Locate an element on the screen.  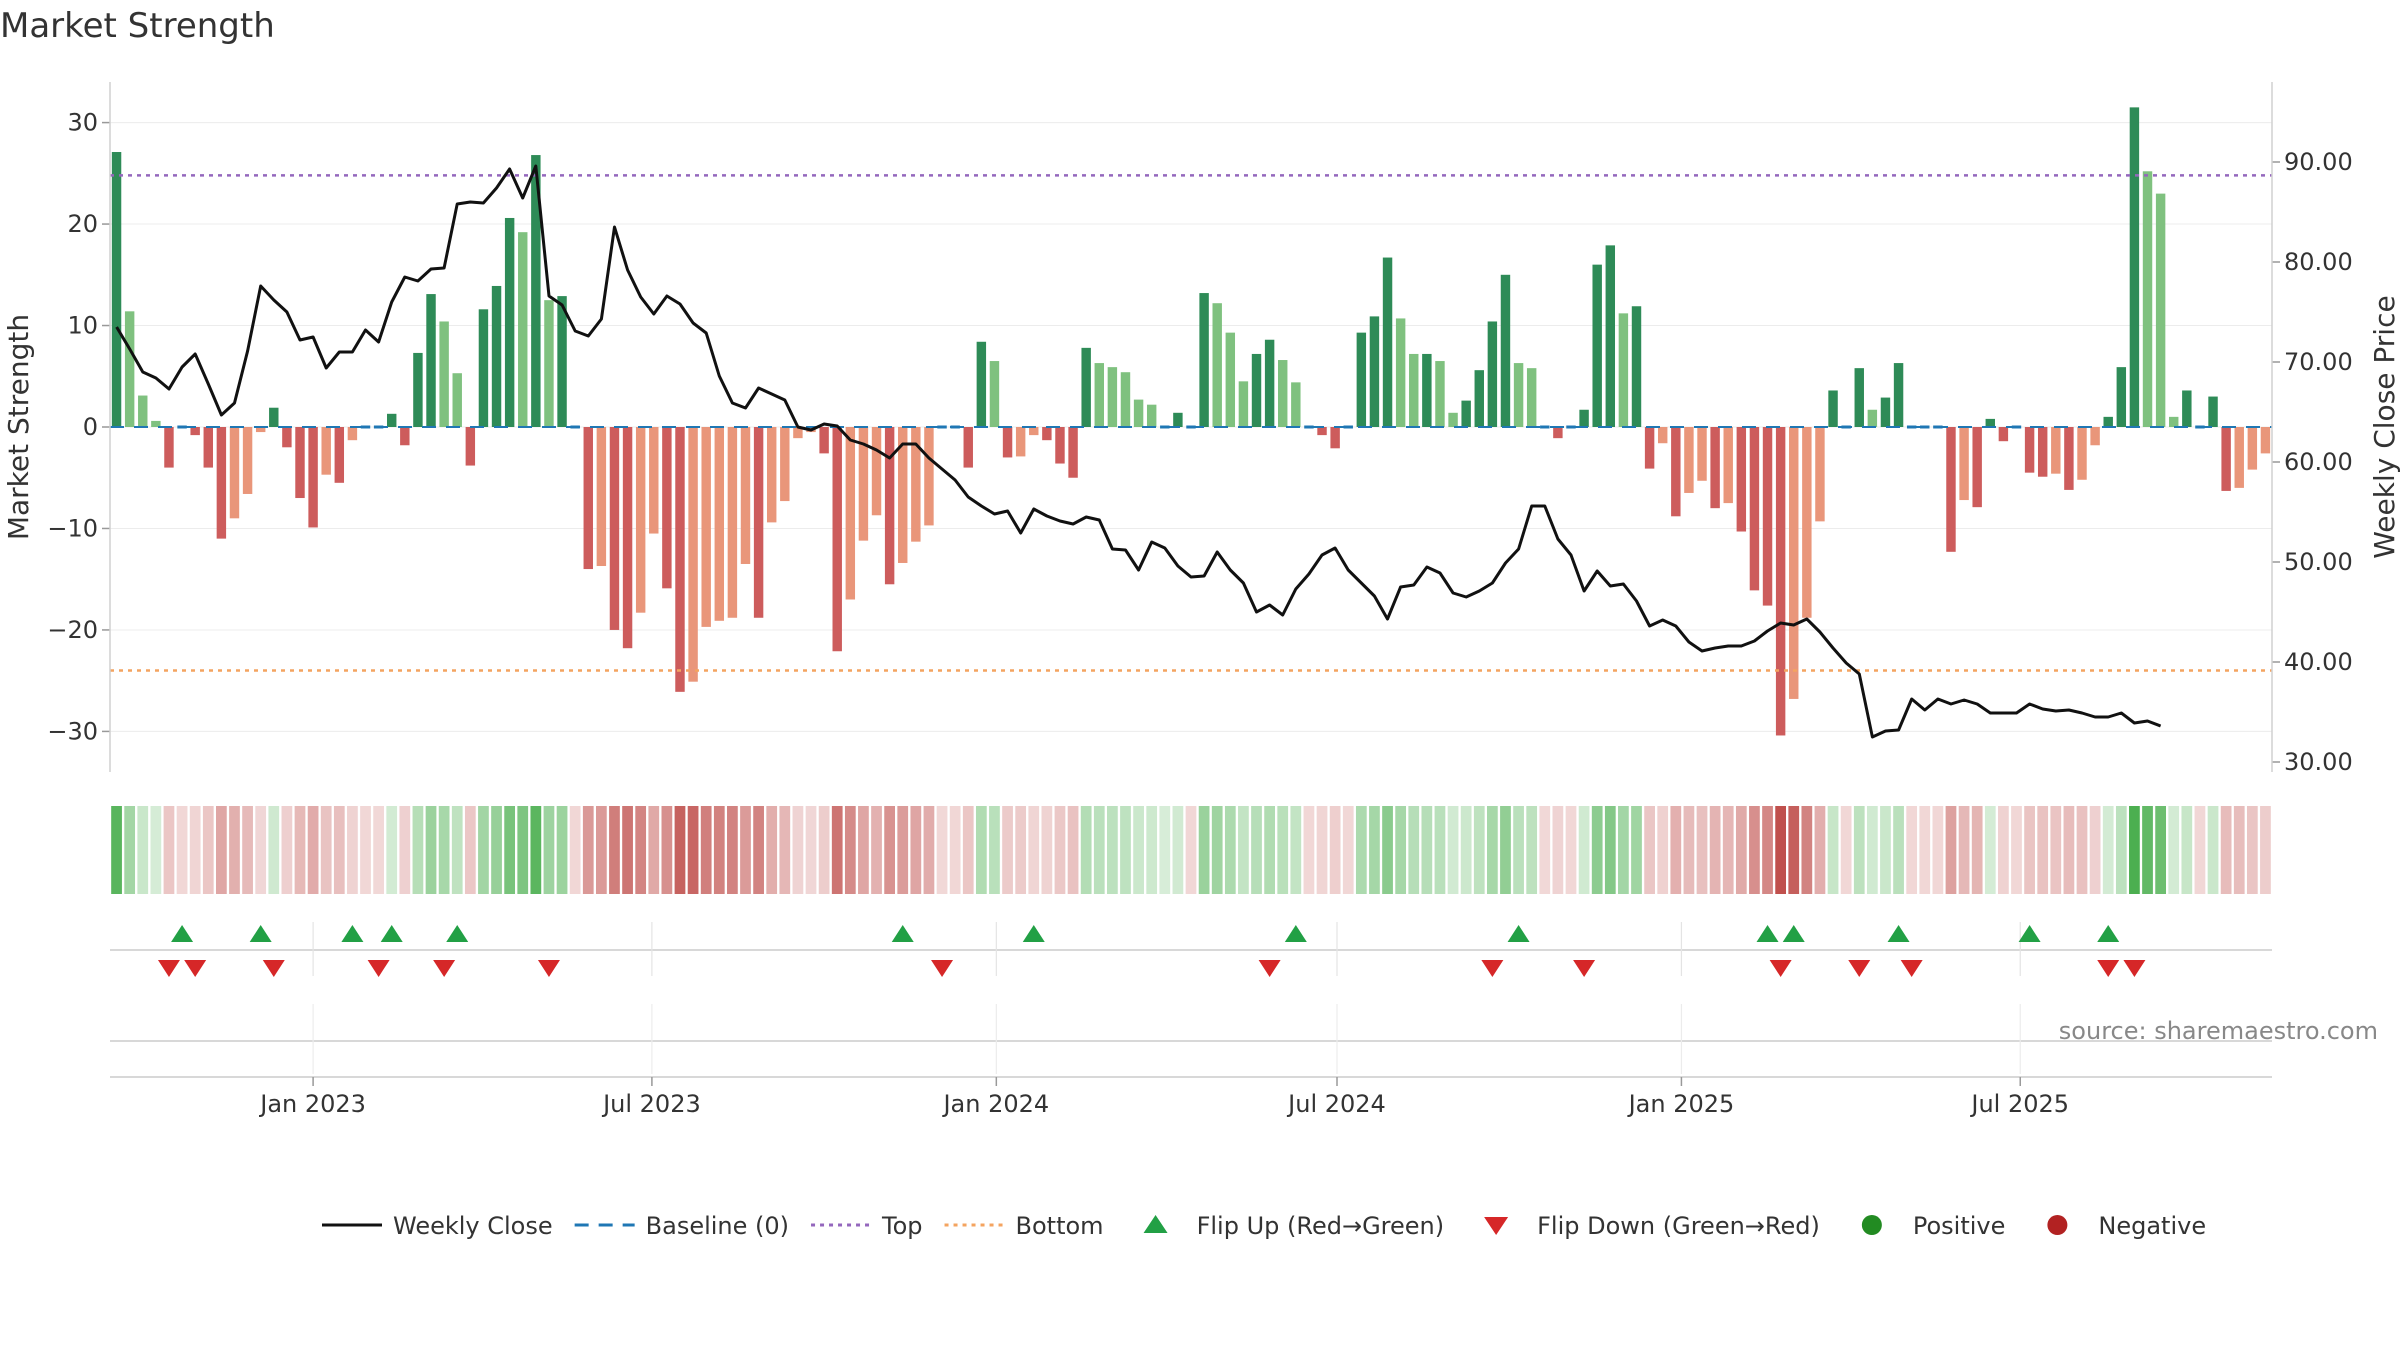
legend-item: Bottom is located at coordinates (1024, 1226).